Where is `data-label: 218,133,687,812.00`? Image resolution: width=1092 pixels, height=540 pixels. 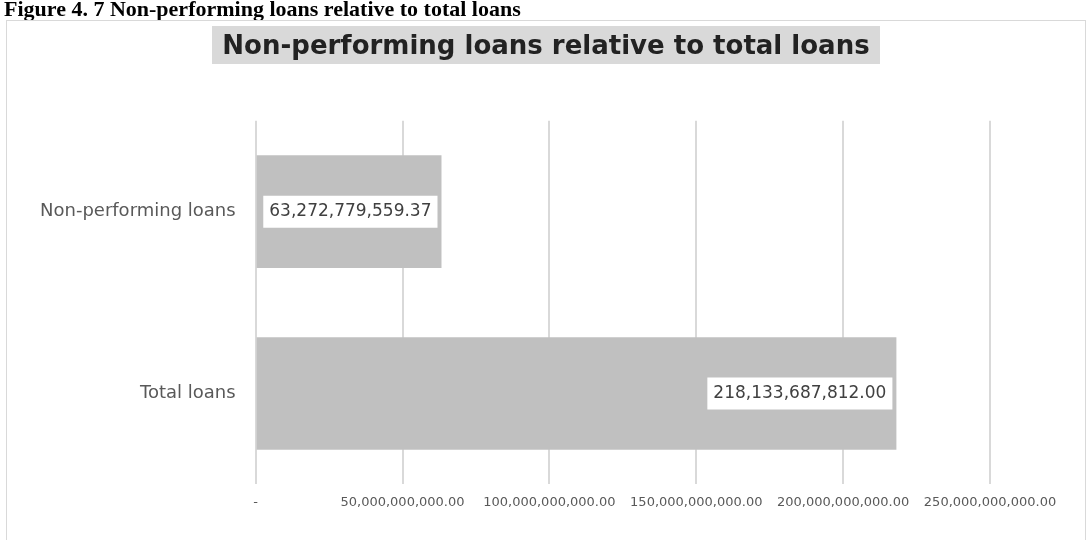
data-label: 218,133,687,812.00 is located at coordinates (800, 391).